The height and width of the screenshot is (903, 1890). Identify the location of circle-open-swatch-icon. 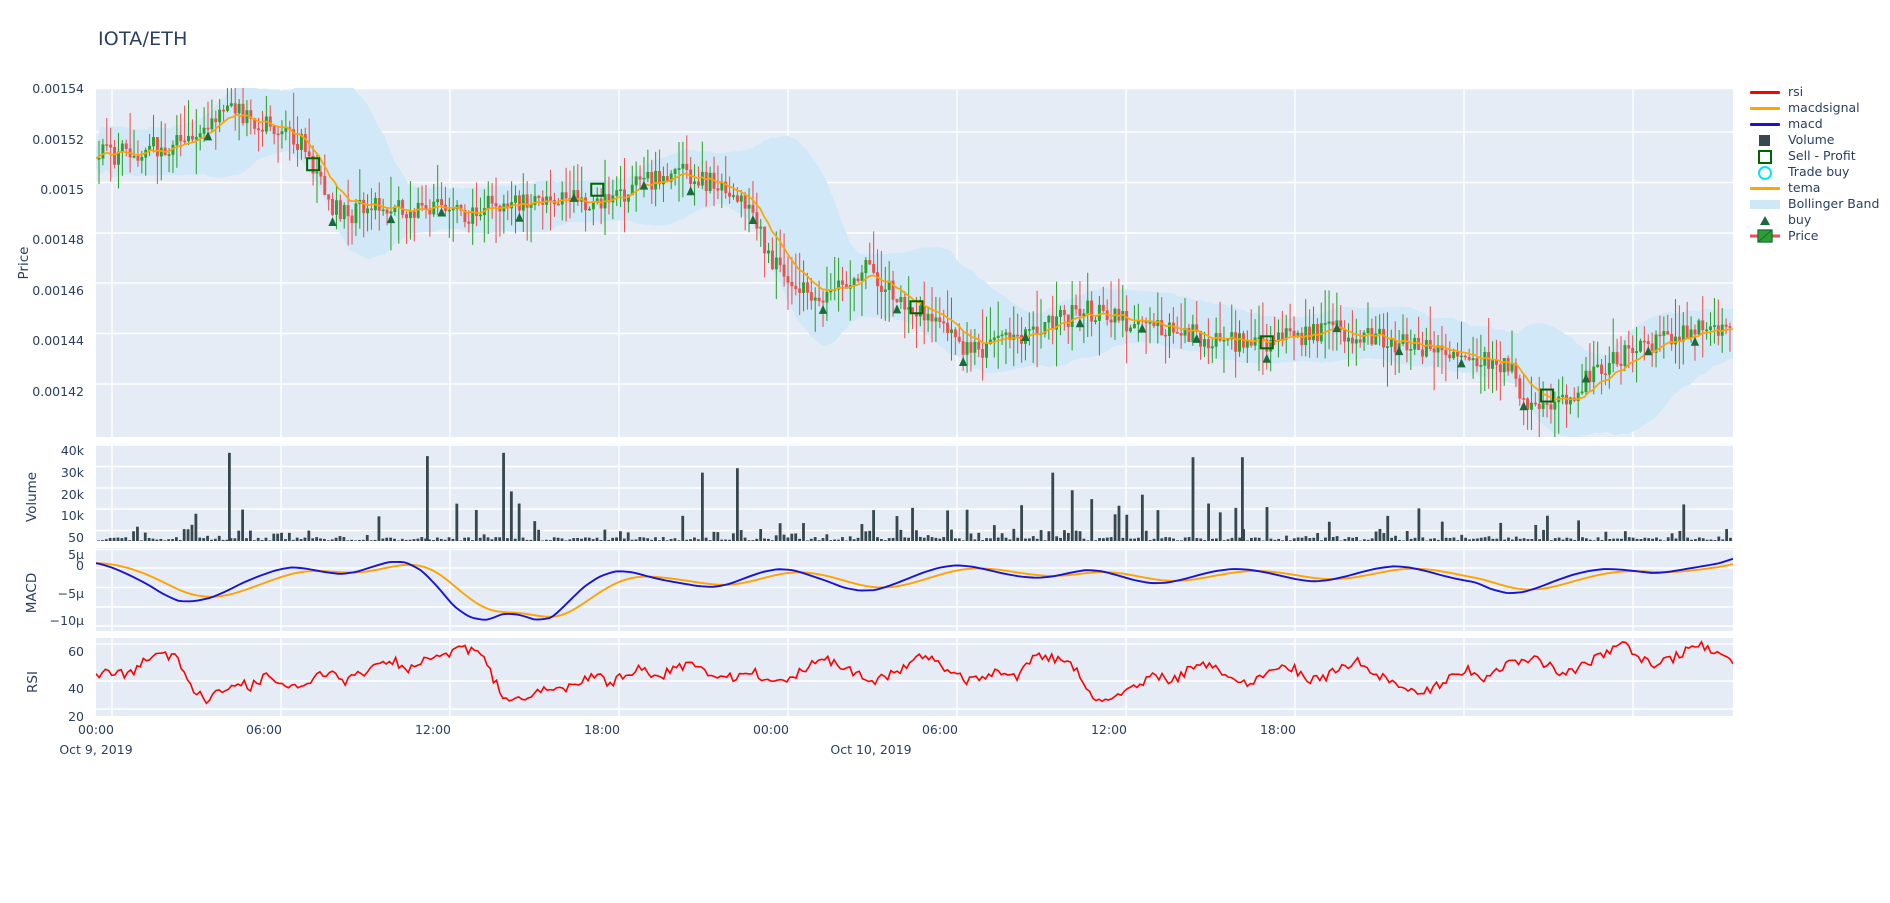
(1765, 172).